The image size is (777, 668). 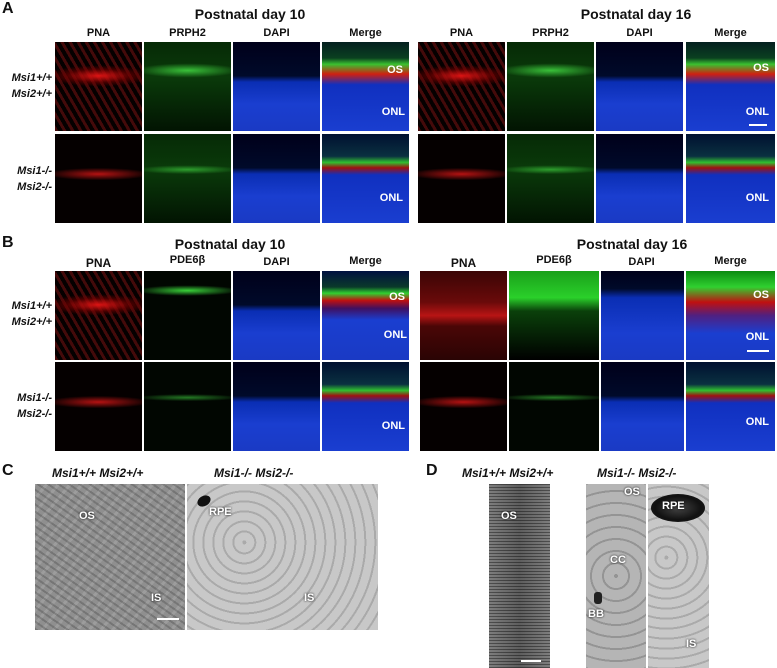 I want to click on col-a-dapi-right: DAPI, so click(x=639, y=33).